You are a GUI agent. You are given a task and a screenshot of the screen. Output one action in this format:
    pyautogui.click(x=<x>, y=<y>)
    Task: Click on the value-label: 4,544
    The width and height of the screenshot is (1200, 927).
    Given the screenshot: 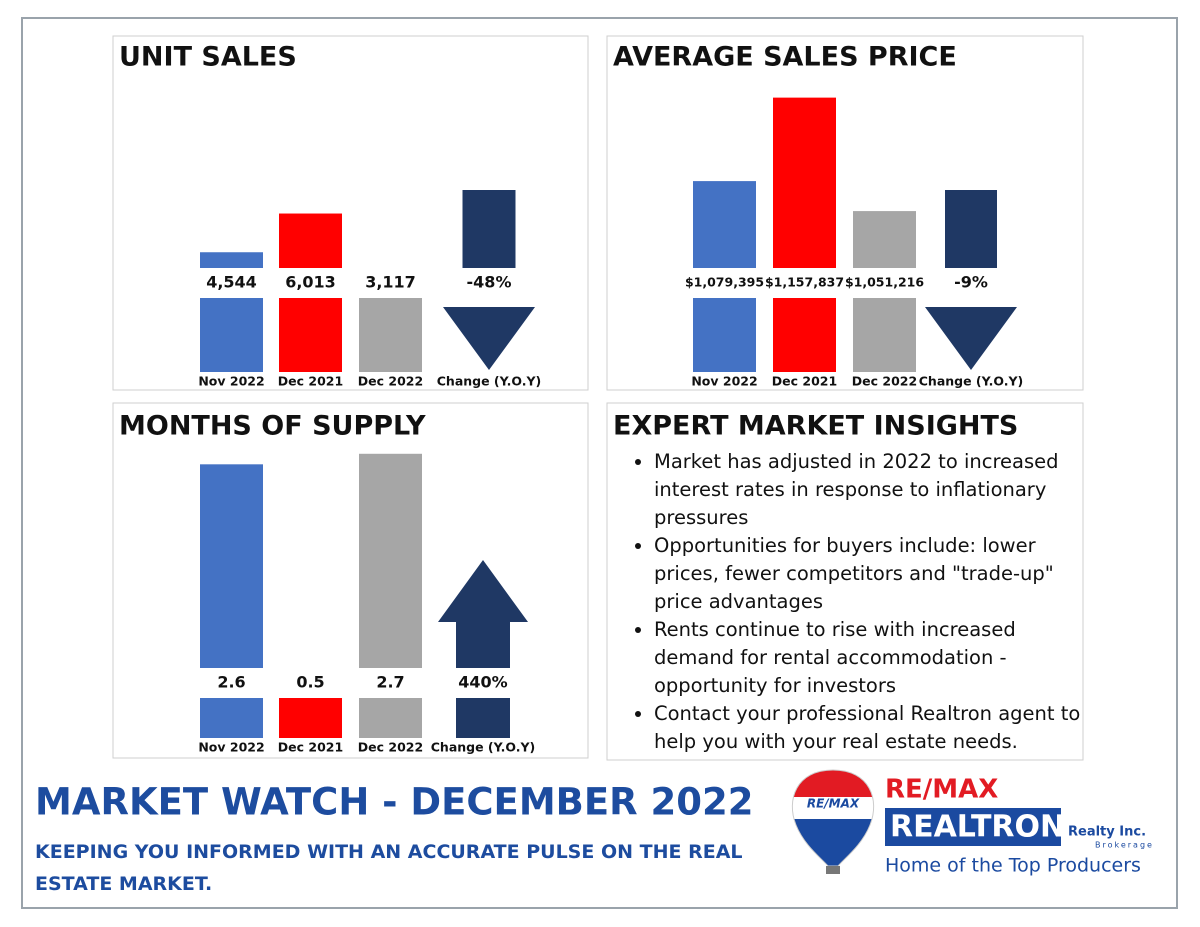 What is the action you would take?
    pyautogui.click(x=231, y=282)
    